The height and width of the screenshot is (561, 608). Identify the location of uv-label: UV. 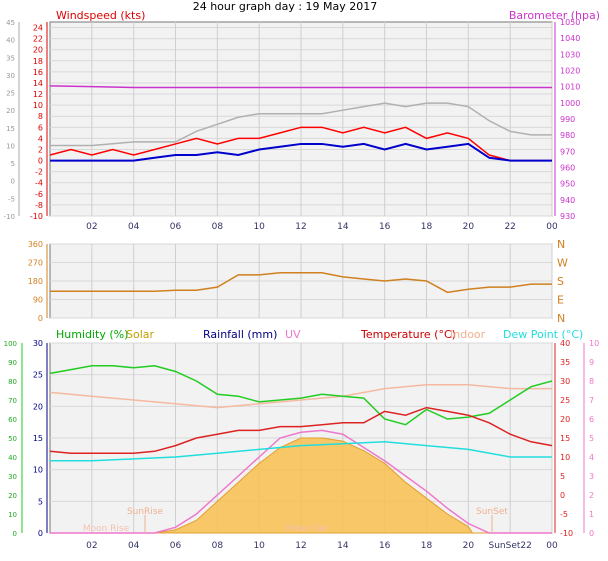
(293, 334).